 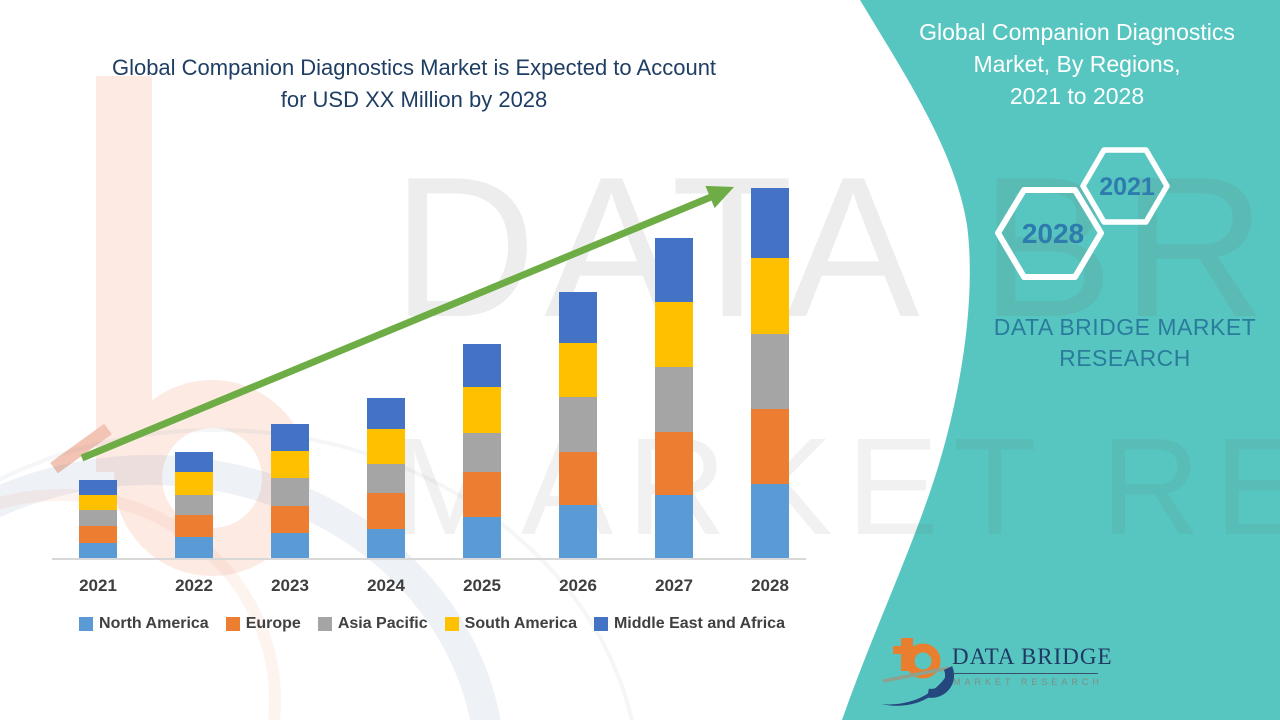 What do you see at coordinates (194, 462) in the screenshot?
I see `bar-segment-2022-middle-east-and-africa` at bounding box center [194, 462].